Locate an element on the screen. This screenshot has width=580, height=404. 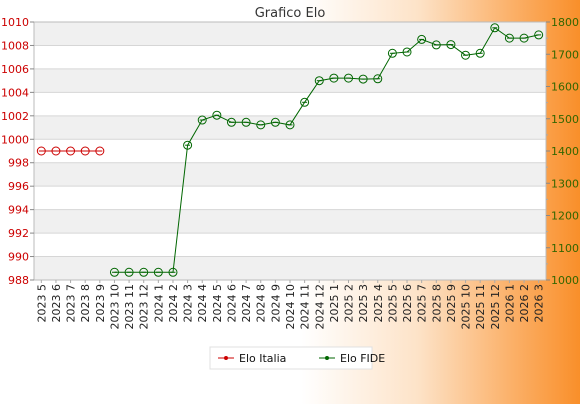
x-tick-label: 2026 1 is located at coordinates (509, 303).